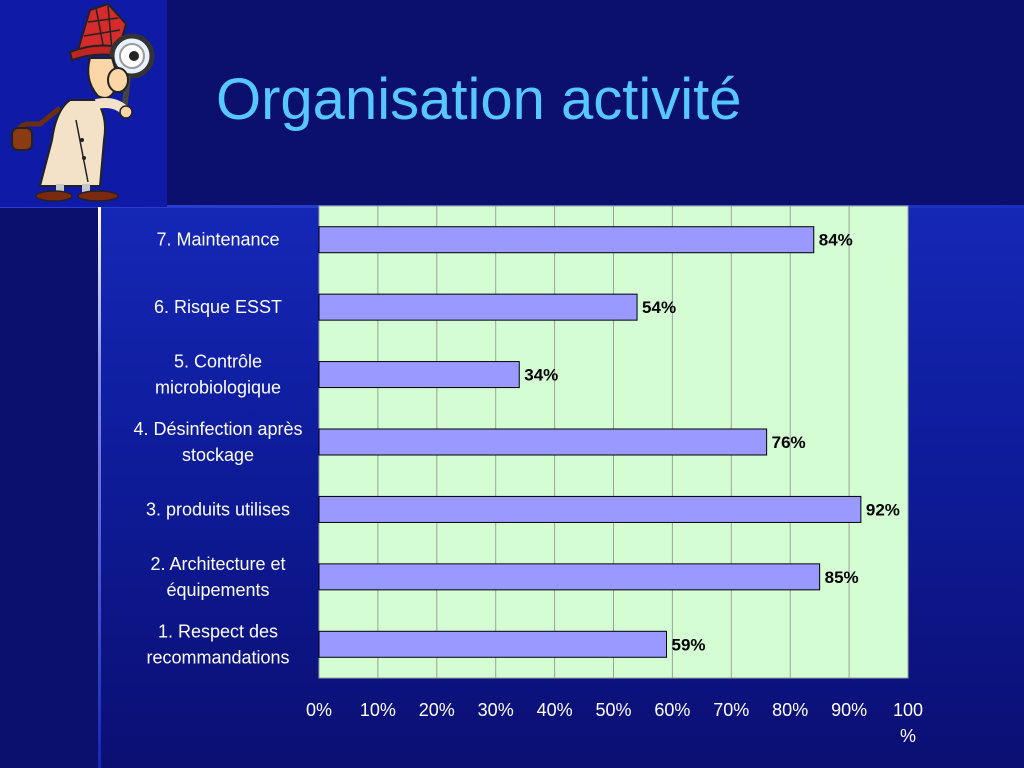  Describe the element at coordinates (689, 644) in the screenshot. I see `data-label: 59%` at that location.